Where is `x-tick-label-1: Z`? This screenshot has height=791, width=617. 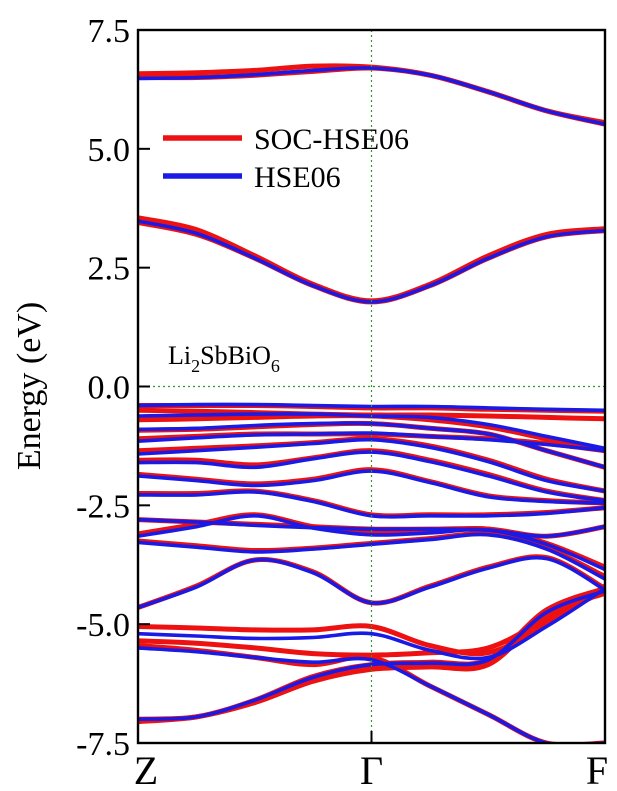 x-tick-label-1: Z is located at coordinates (146, 769).